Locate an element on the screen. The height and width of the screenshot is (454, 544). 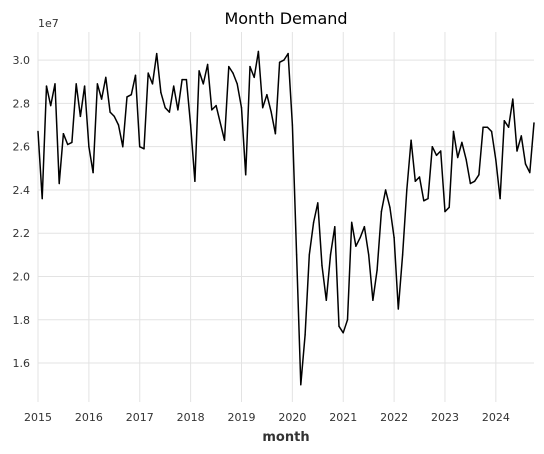
y-tick-label: 2.4 is located at coordinates (22, 190).